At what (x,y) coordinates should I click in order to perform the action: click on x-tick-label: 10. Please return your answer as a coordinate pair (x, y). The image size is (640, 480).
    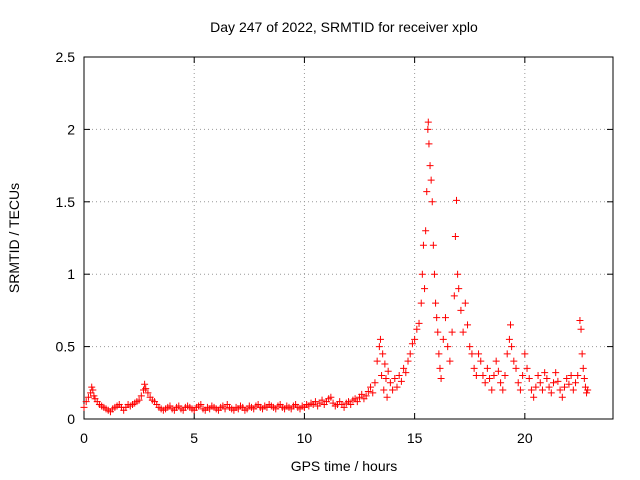
    Looking at the image, I should click on (305, 438).